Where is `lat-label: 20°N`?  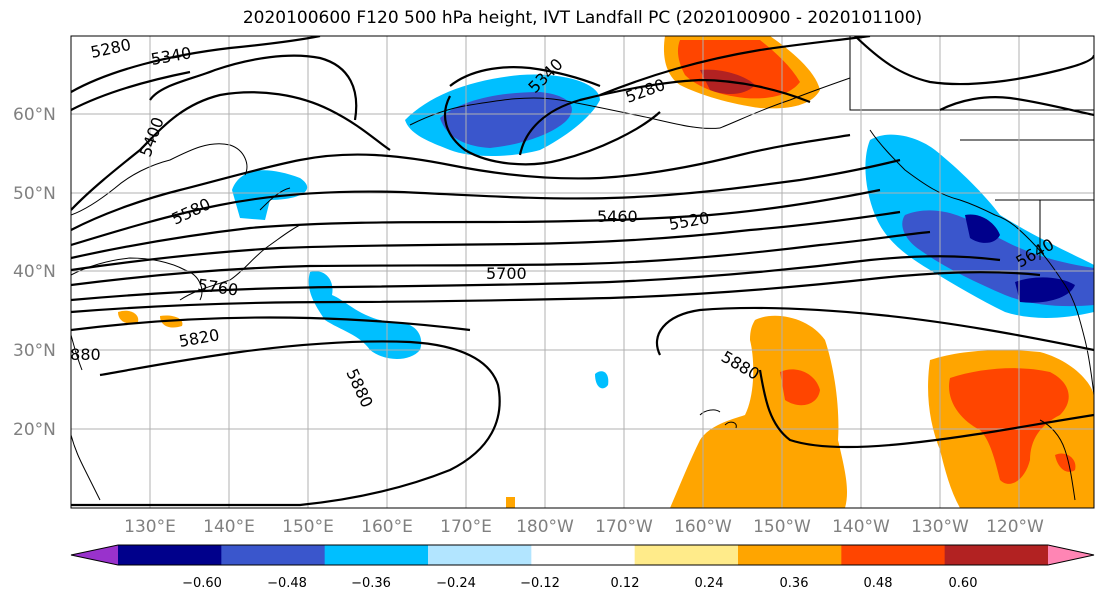 lat-label: 20°N is located at coordinates (34, 430).